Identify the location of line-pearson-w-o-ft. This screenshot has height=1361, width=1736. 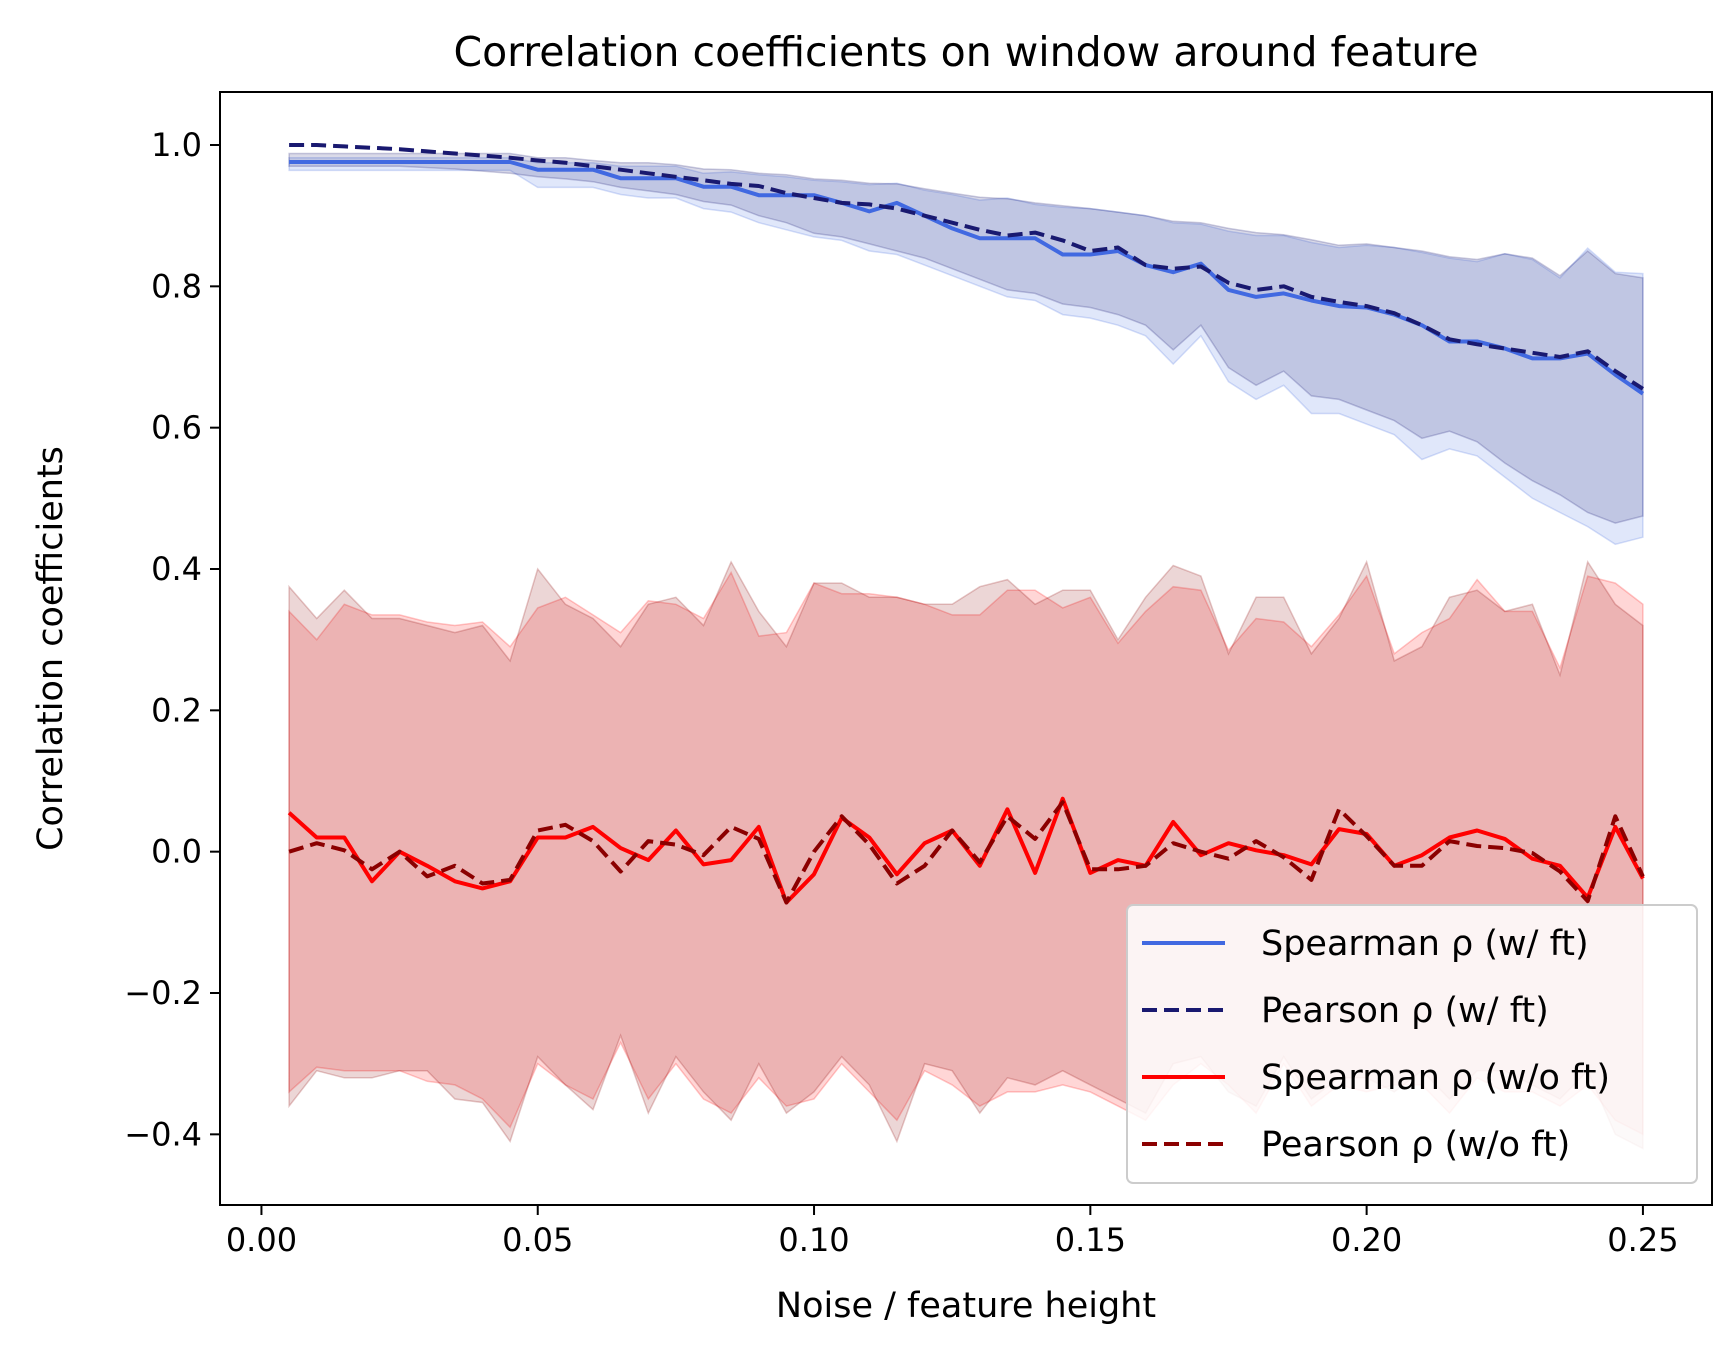
(966, 852).